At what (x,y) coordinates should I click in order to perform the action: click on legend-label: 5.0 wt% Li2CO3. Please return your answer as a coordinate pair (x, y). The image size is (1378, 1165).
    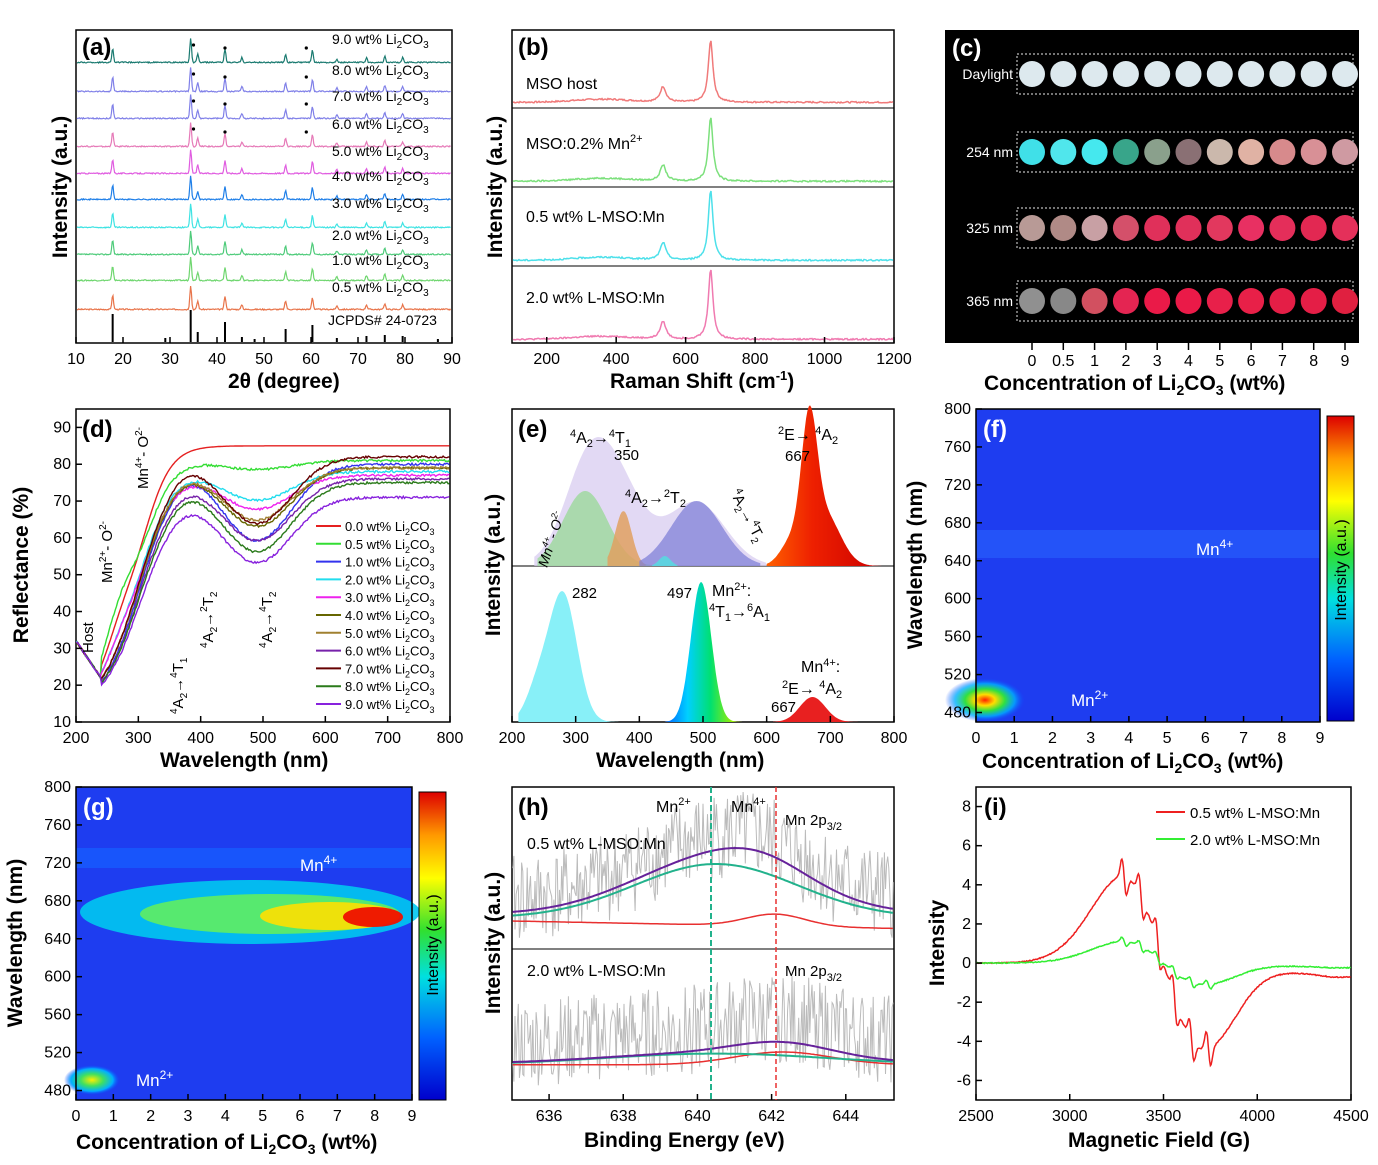
    Looking at the image, I should click on (390, 635).